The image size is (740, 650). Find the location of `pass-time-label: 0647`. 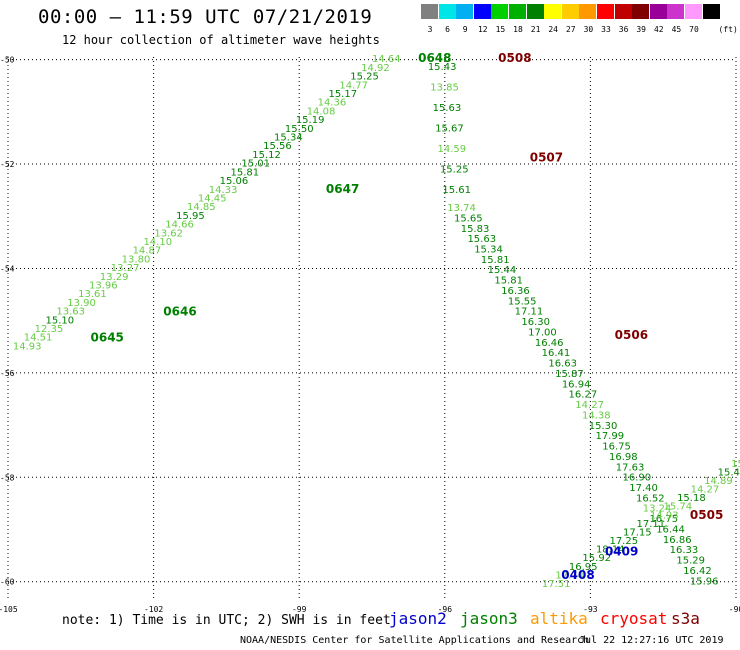

pass-time-label: 0647 is located at coordinates (342, 189).